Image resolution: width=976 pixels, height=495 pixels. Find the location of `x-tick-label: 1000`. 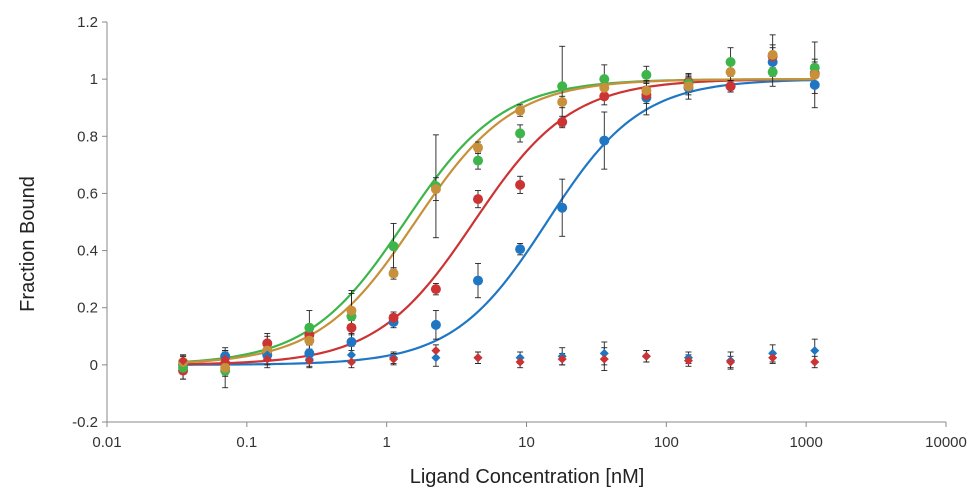

x-tick-label: 1000 is located at coordinates (805, 442).